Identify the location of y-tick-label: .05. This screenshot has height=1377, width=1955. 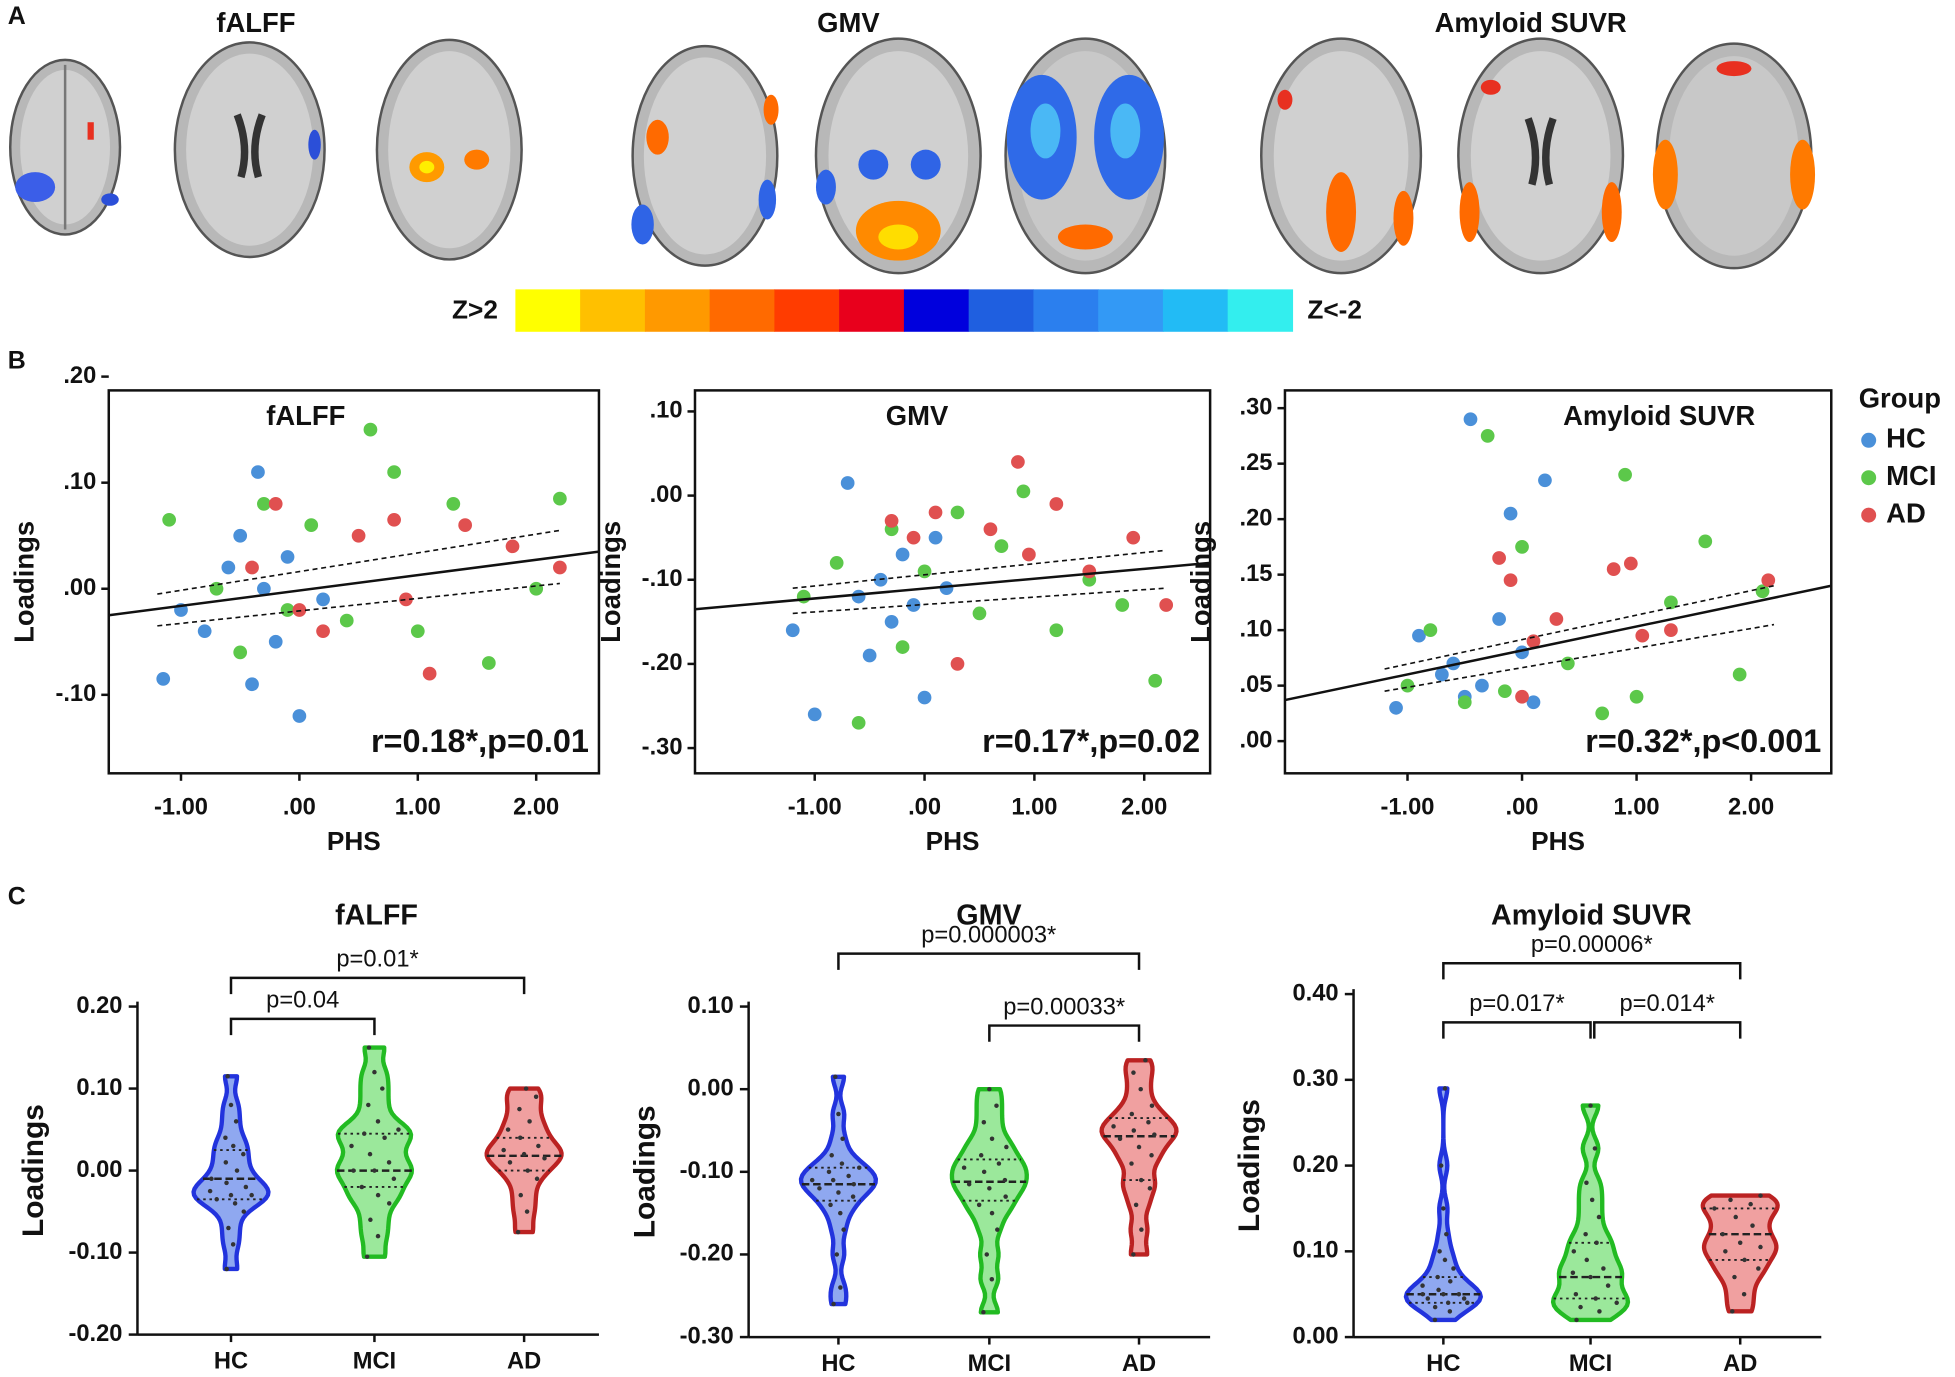
(1256, 685).